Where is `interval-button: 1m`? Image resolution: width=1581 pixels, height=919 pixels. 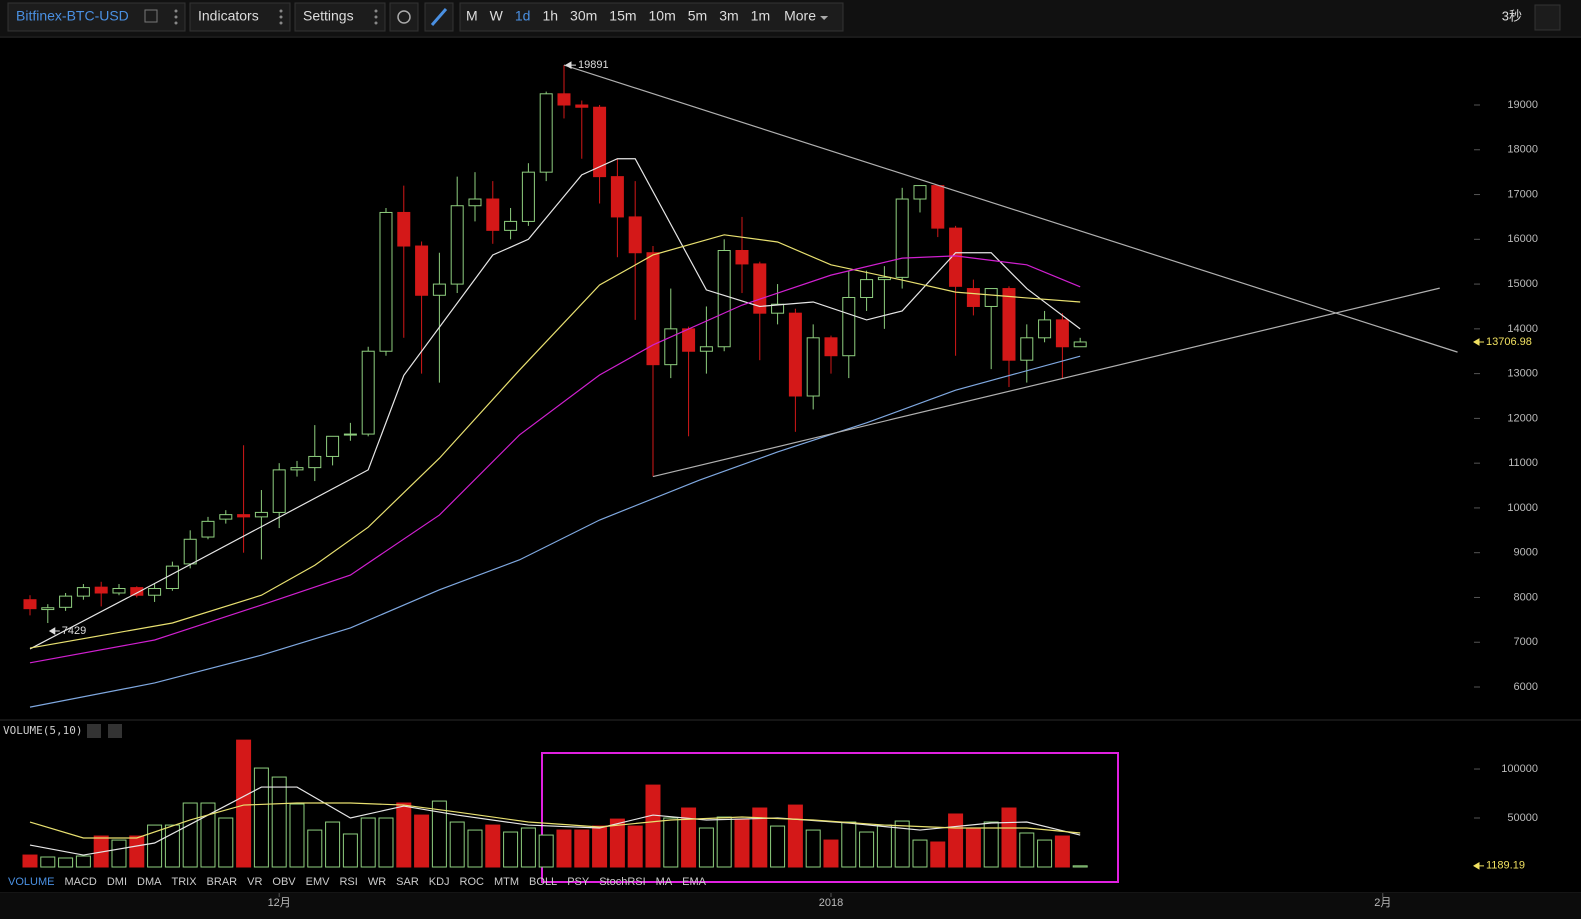 interval-button: 1m is located at coordinates (760, 16).